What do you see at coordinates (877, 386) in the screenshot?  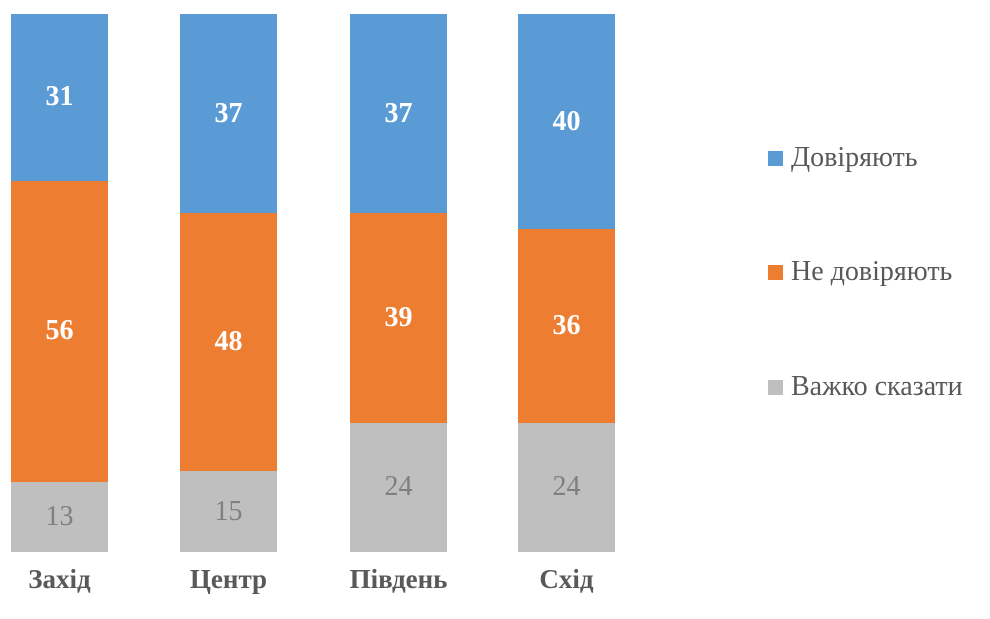 I see `legend-label: Важко сказати` at bounding box center [877, 386].